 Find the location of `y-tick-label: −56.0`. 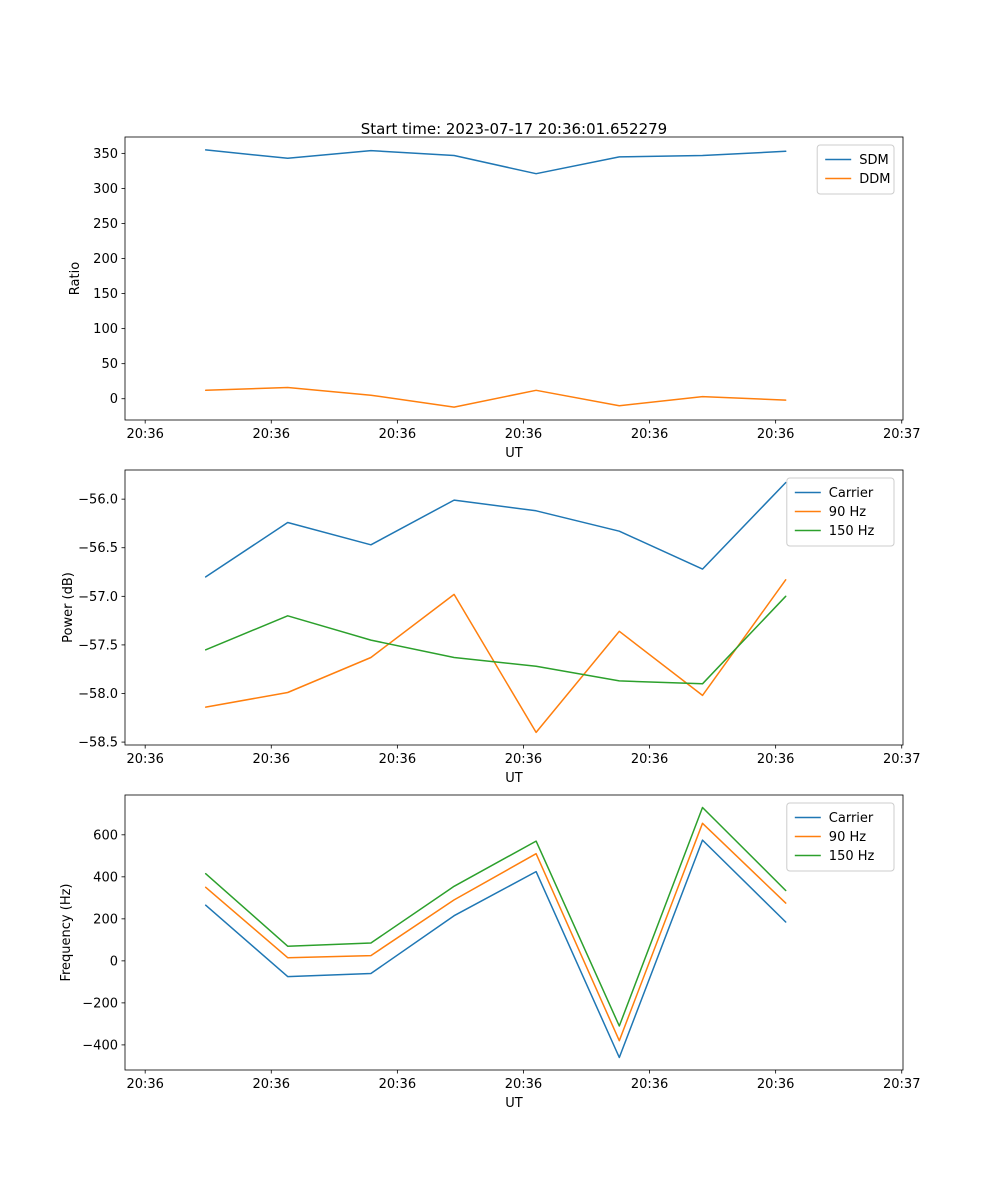

y-tick-label: −56.0 is located at coordinates (98, 500).